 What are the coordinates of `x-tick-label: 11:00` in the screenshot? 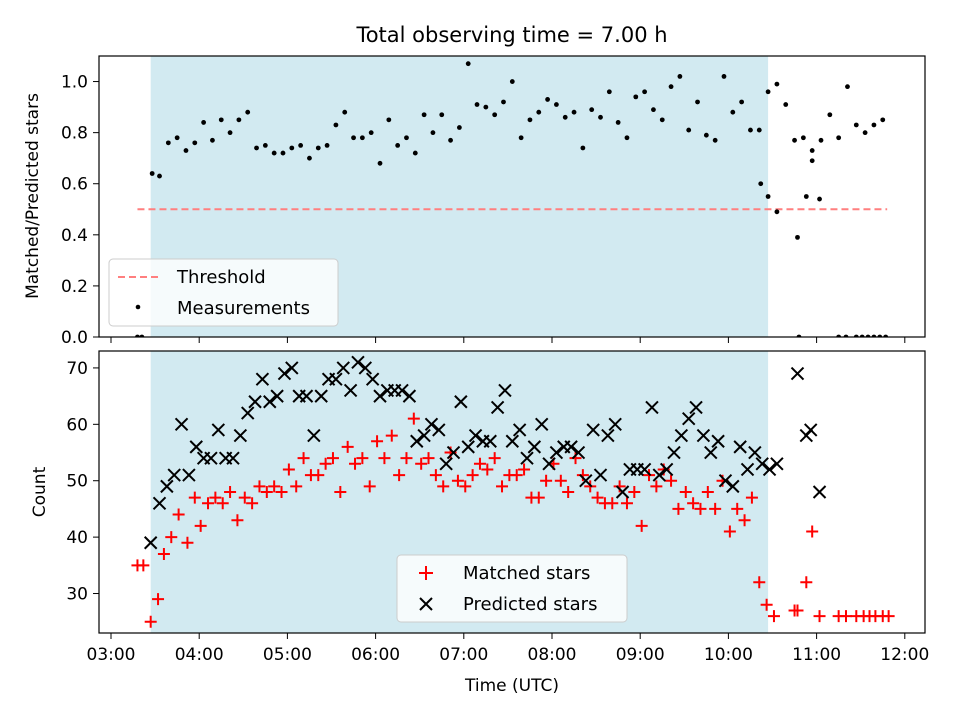 It's located at (816, 655).